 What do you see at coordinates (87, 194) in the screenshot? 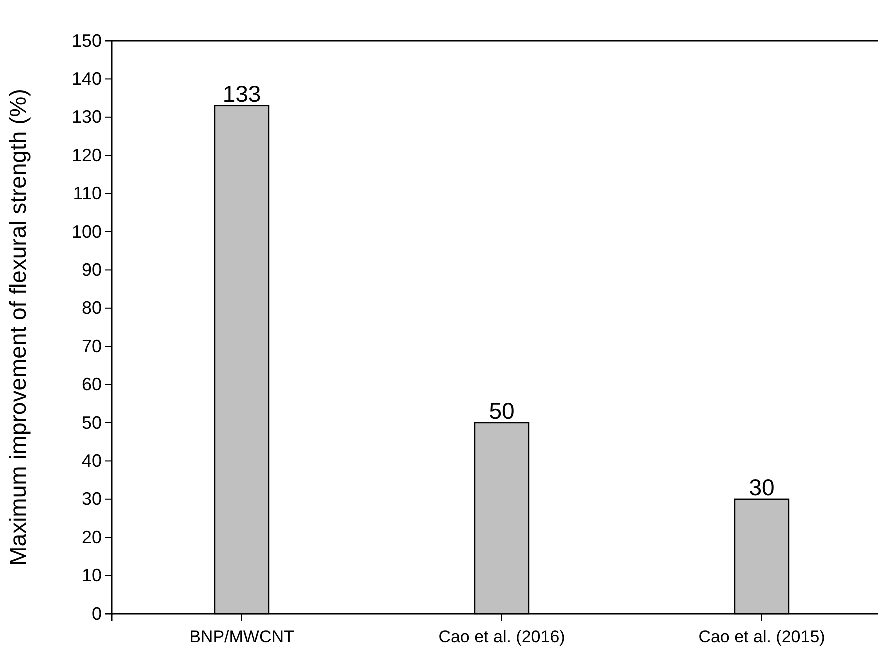
I see `y-tick-label: 110` at bounding box center [87, 194].